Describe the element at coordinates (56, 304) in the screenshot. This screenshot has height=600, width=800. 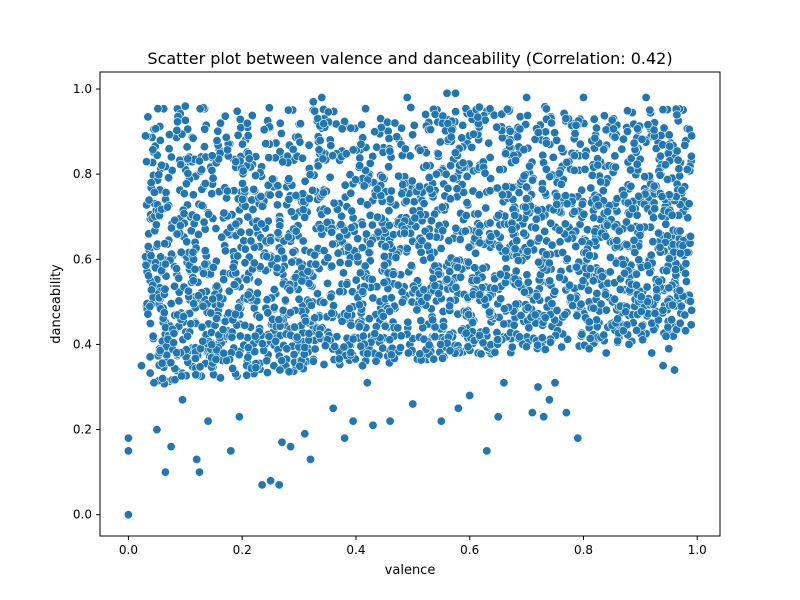
I see `y-axis-label: danceability` at that location.